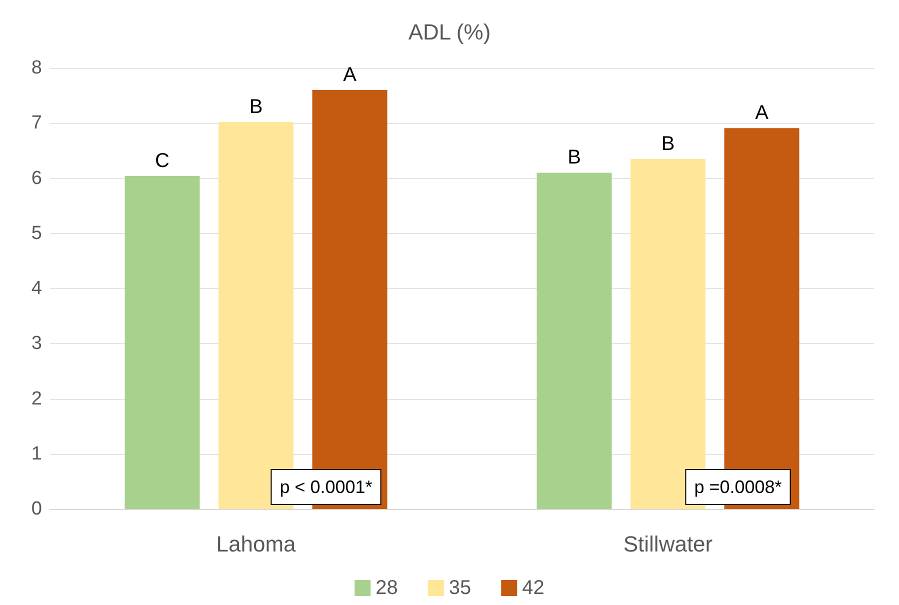 The height and width of the screenshot is (605, 899). What do you see at coordinates (36, 453) in the screenshot?
I see `y-tick-label: 1` at bounding box center [36, 453].